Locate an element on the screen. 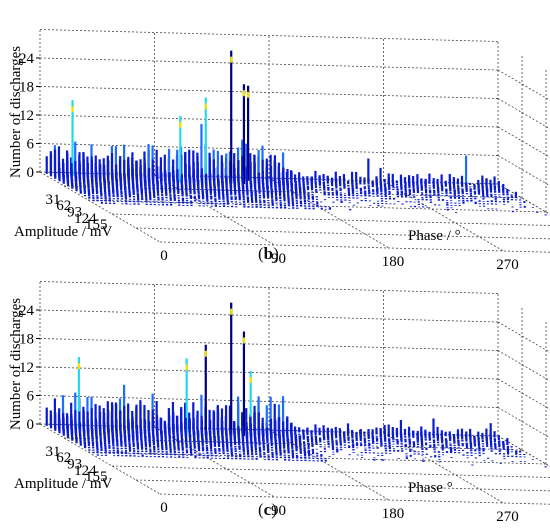  z-tick-label: 24 is located at coordinates (27, 311).